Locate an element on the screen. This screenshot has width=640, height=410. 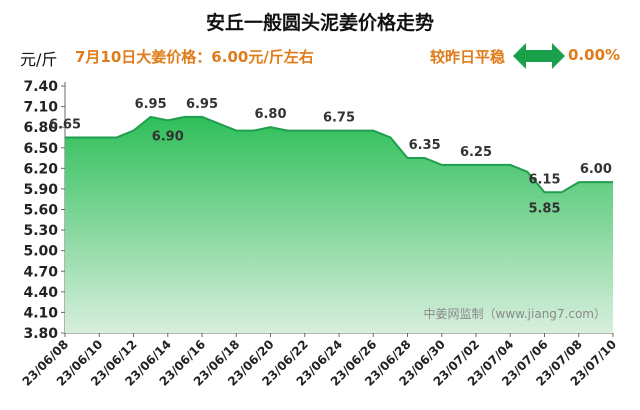
data-label: 6.75 is located at coordinates (339, 118).